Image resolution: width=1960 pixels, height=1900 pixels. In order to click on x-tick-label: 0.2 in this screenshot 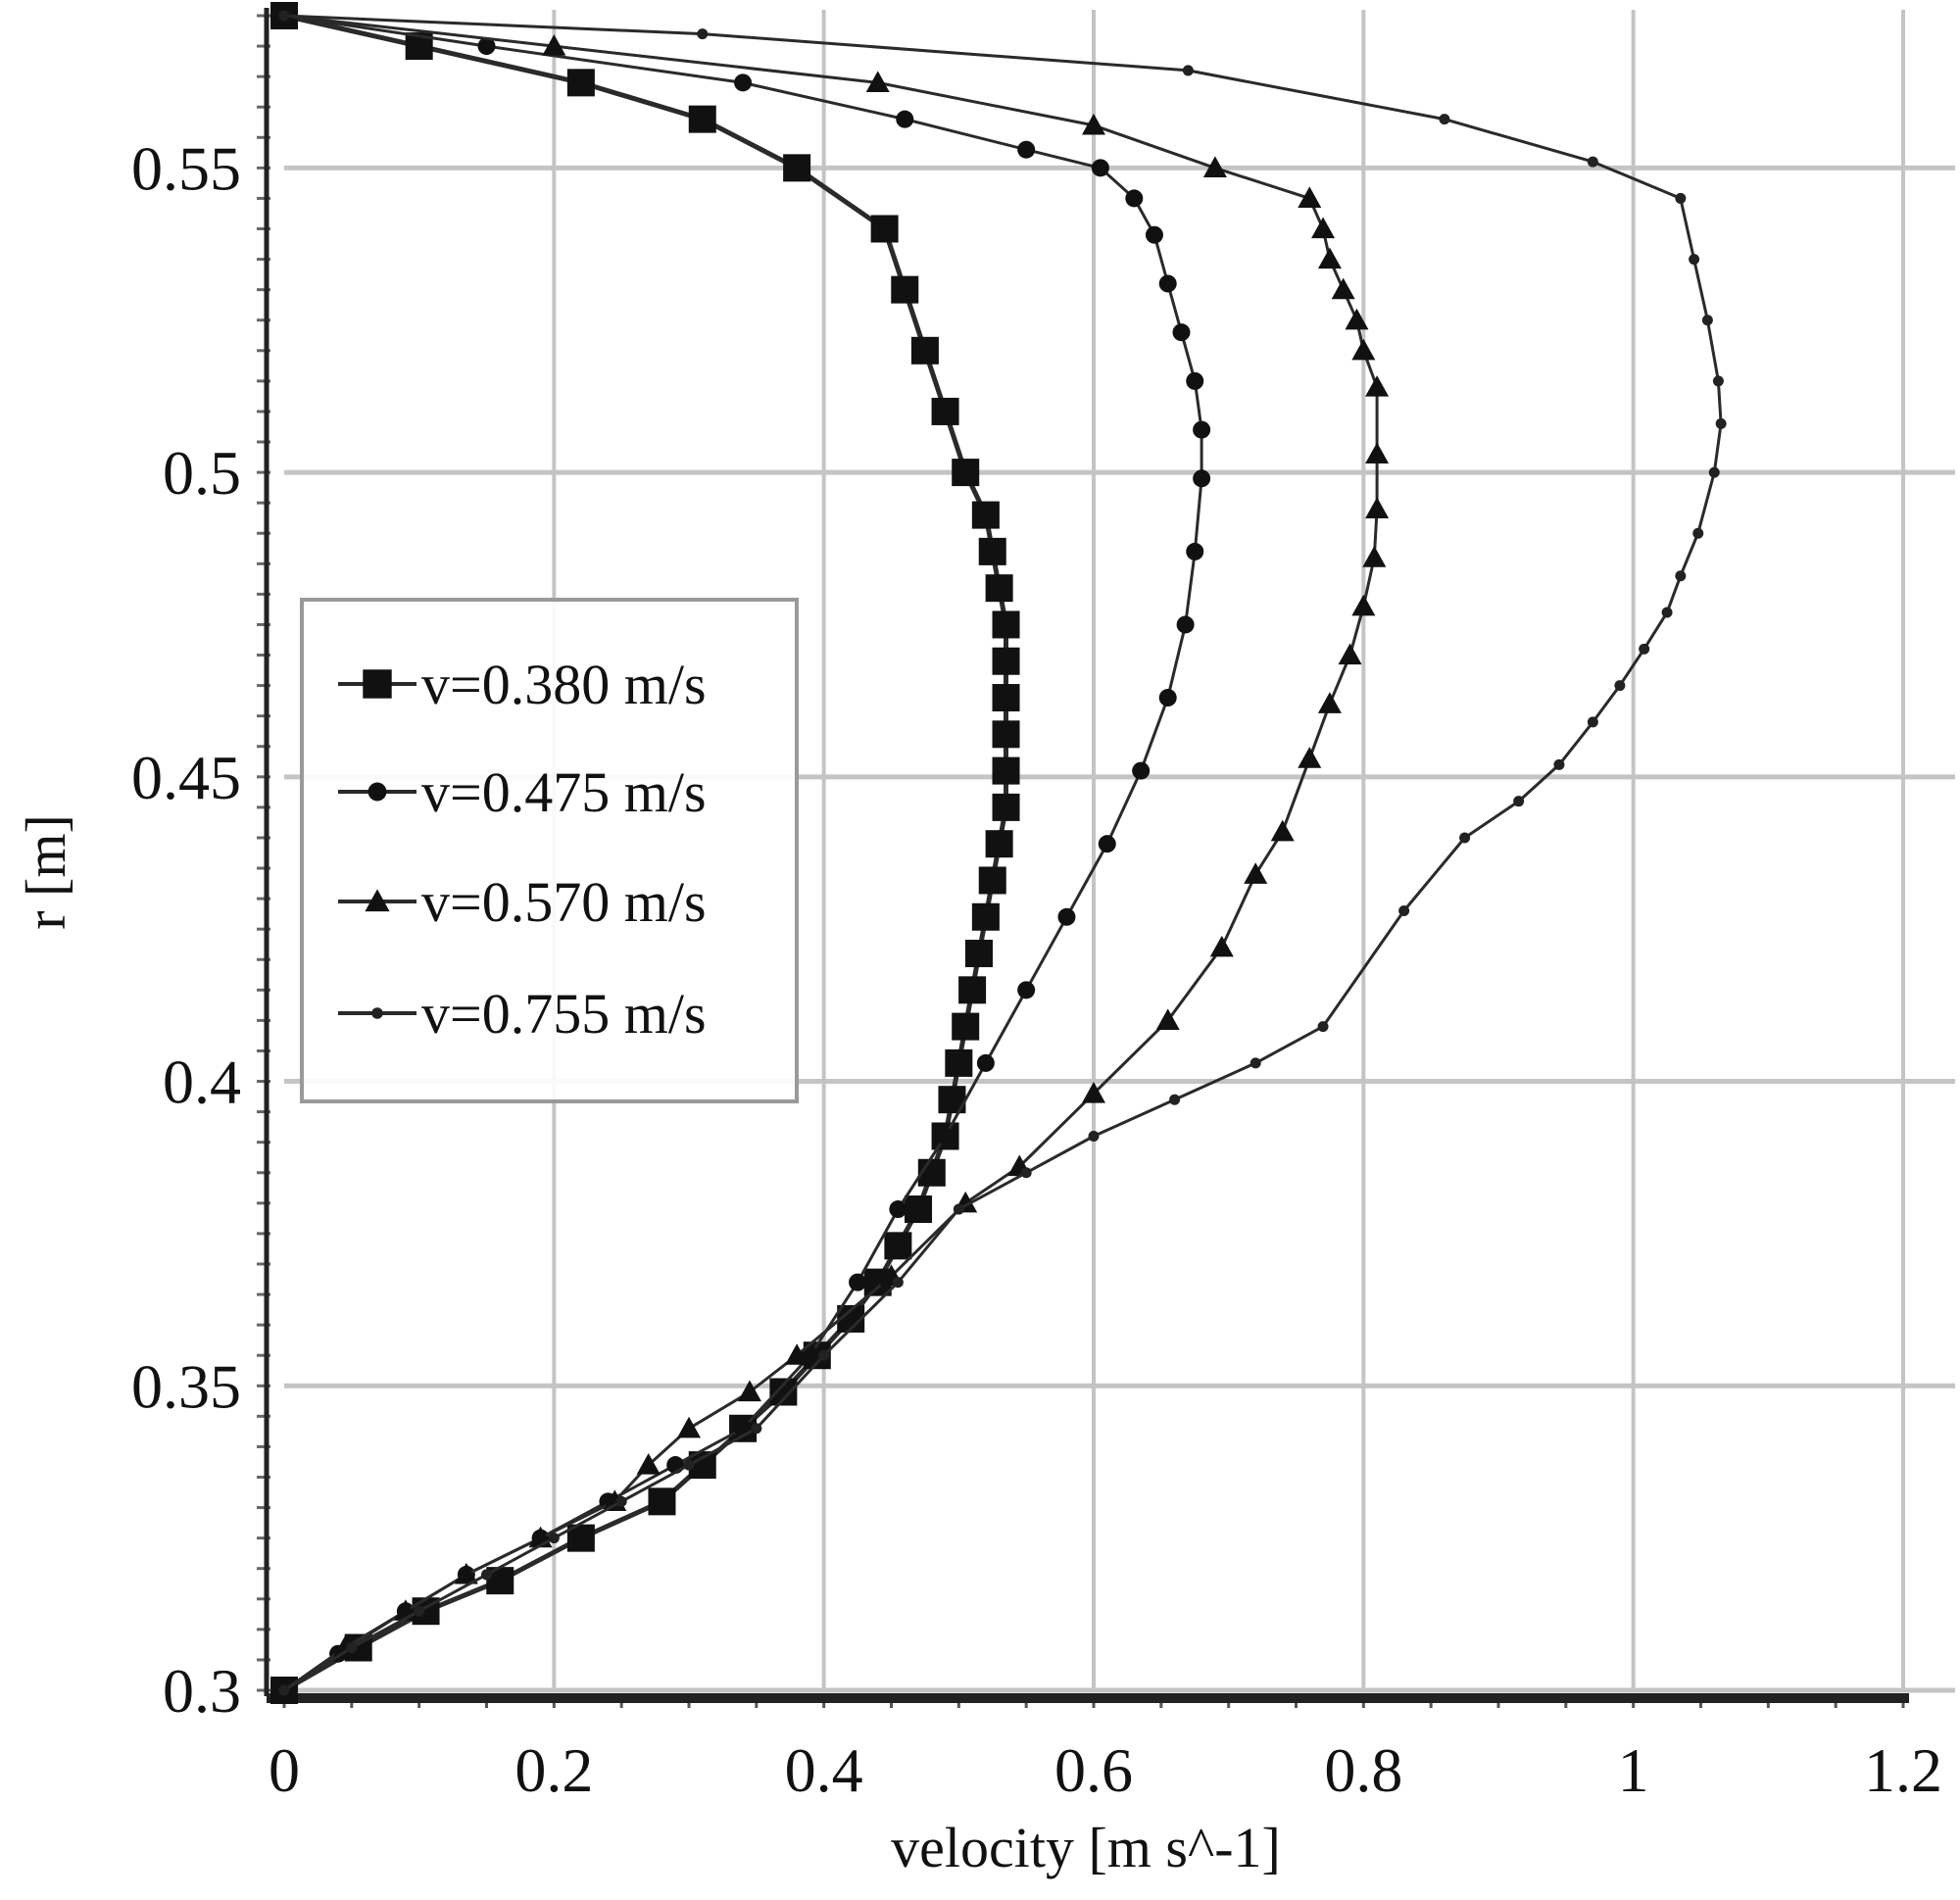, I will do `click(553, 1770)`.